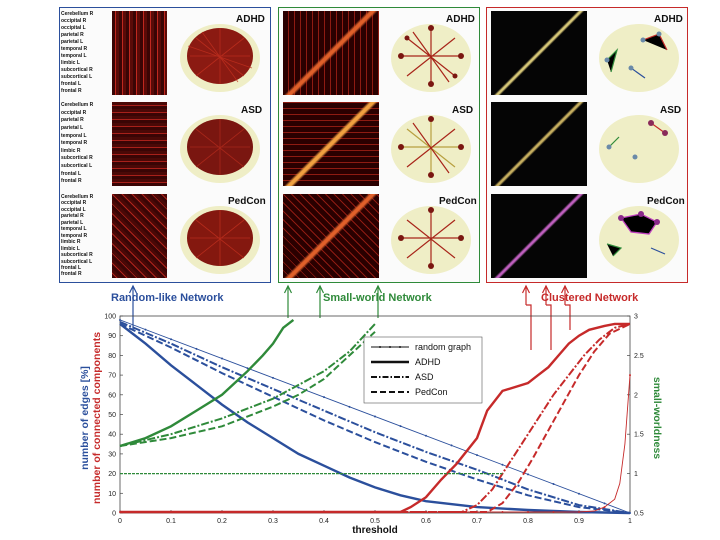  I want to click on y-tick-label-left: 100, so click(110, 317).